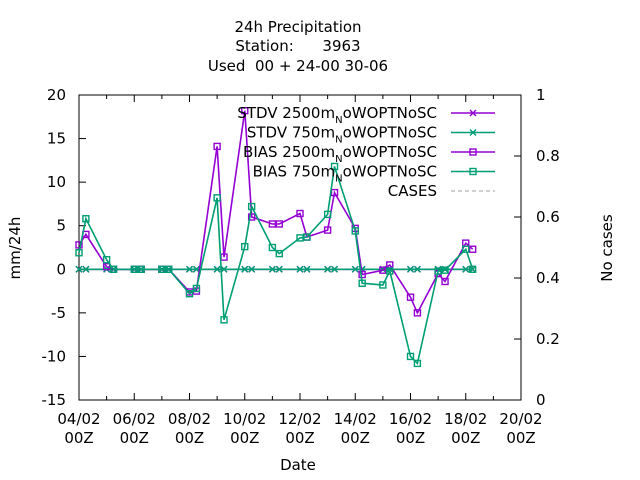 This screenshot has height=480, width=640. What do you see at coordinates (54, 400) in the screenshot?
I see `y-tick-label: -15` at bounding box center [54, 400].